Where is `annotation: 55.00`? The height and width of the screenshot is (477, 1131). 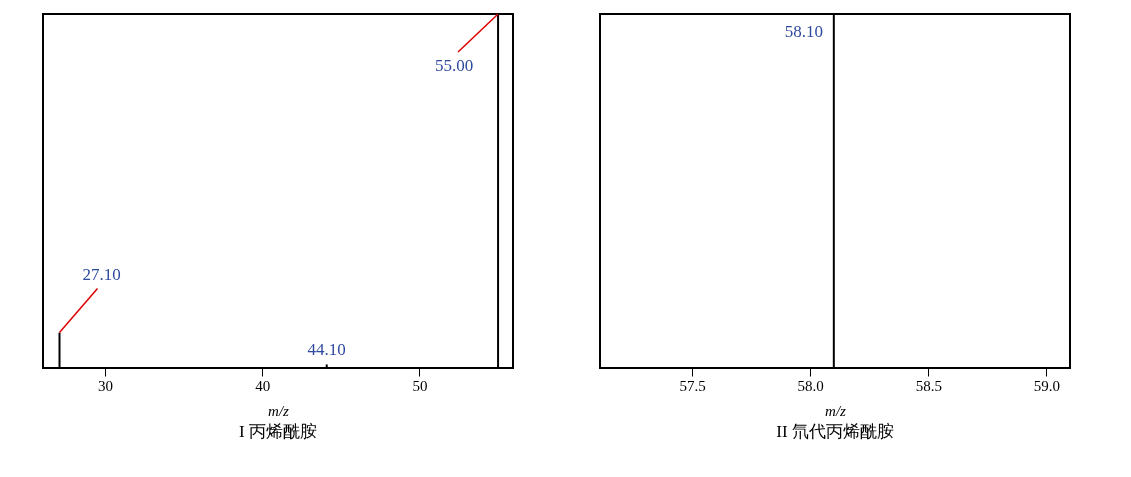 annotation: 55.00 is located at coordinates (454, 65).